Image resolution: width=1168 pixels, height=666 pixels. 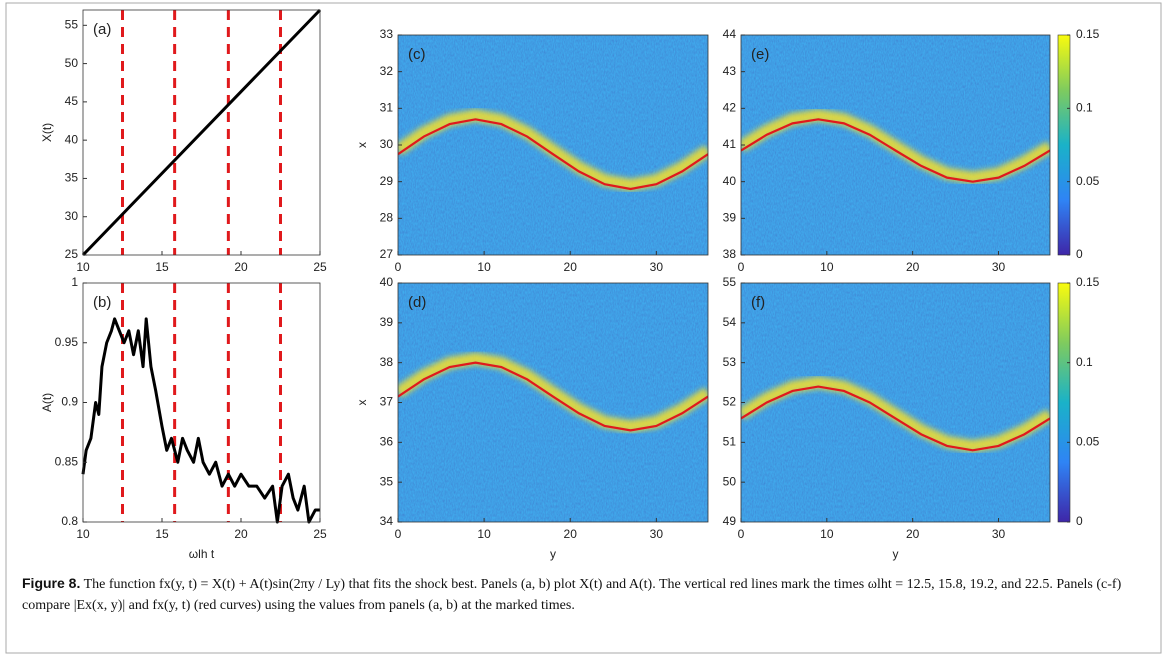 I want to click on y-tick-label: 30, so click(x=72, y=216).